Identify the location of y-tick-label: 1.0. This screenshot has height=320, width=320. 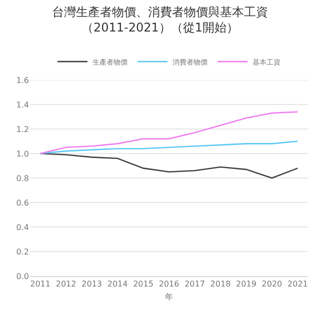
(22, 153).